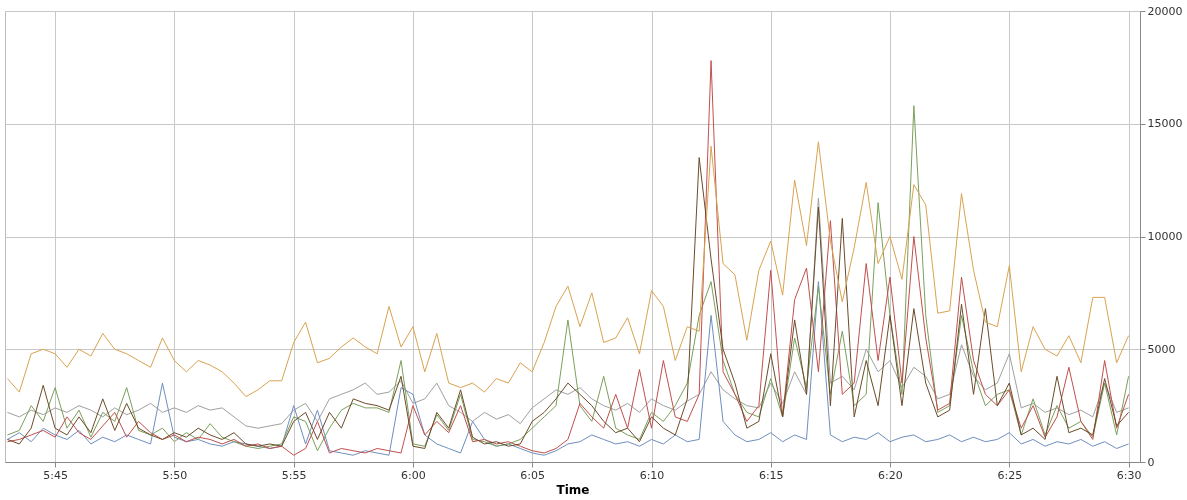 Image resolution: width=1187 pixels, height=500 pixels. I want to click on x-tick-label: 6:15, so click(771, 475).